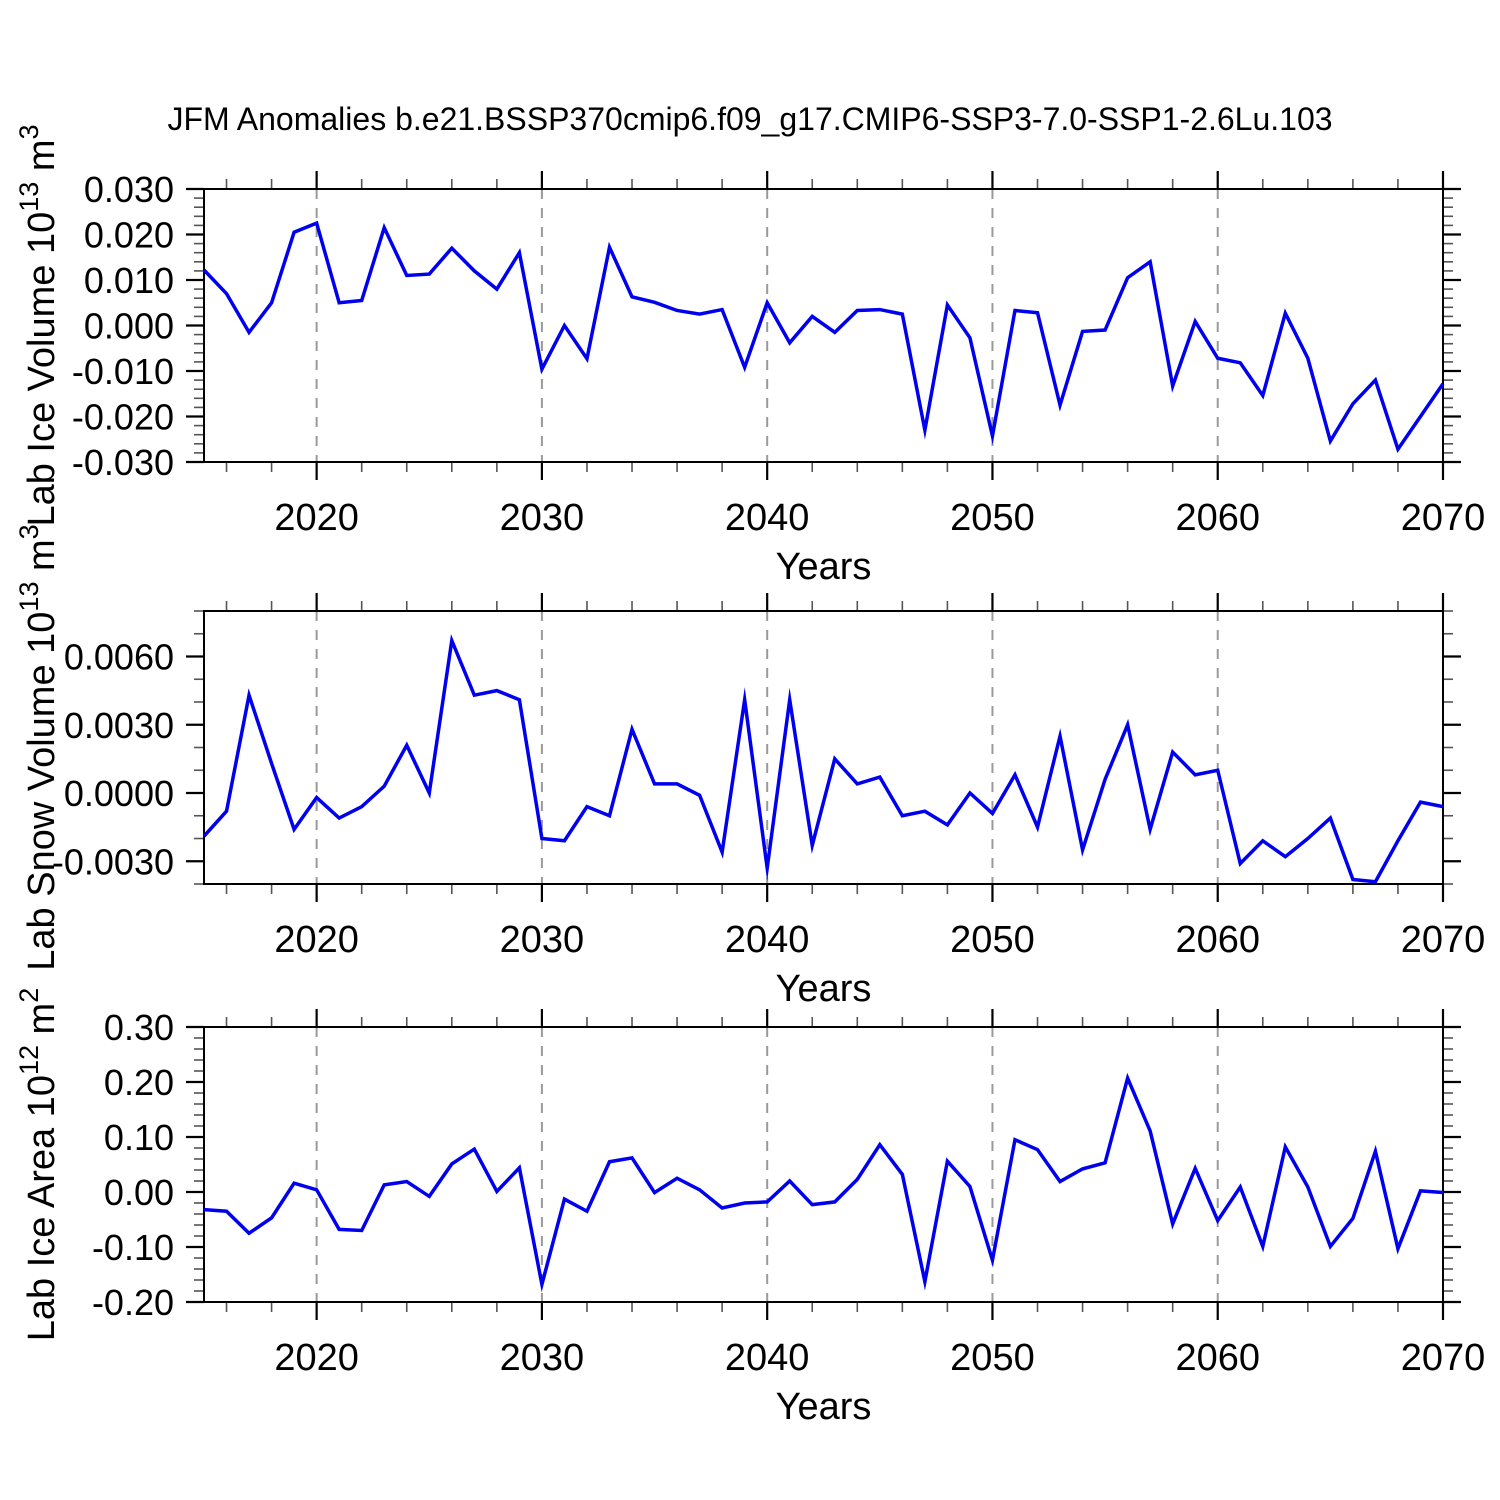  What do you see at coordinates (123, 462) in the screenshot?
I see `y-tick-label: -0.030` at bounding box center [123, 462].